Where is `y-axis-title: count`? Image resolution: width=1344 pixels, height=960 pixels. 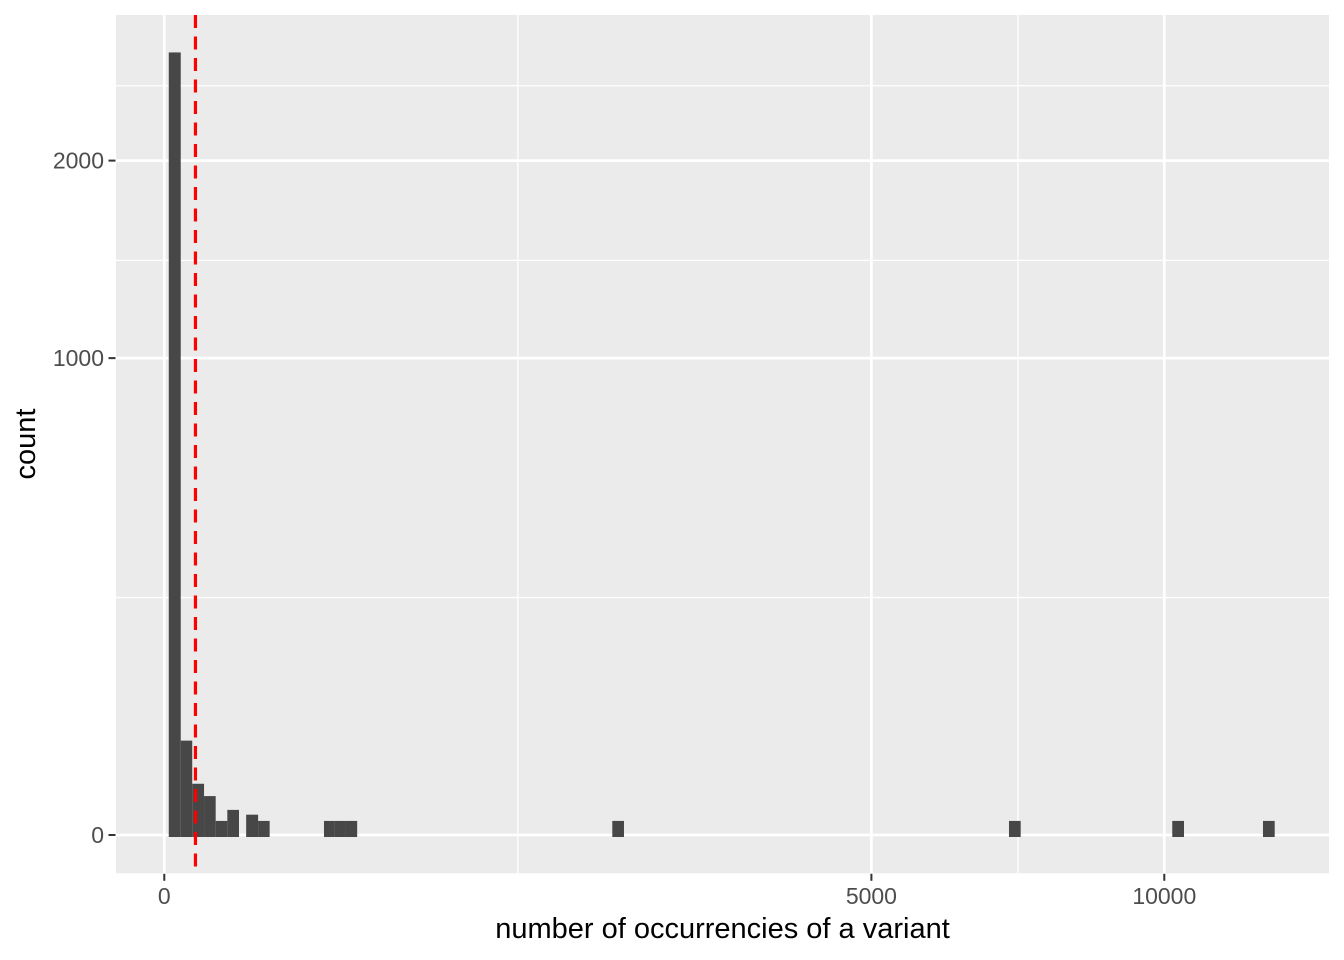 y-axis-title: count is located at coordinates (26, 444).